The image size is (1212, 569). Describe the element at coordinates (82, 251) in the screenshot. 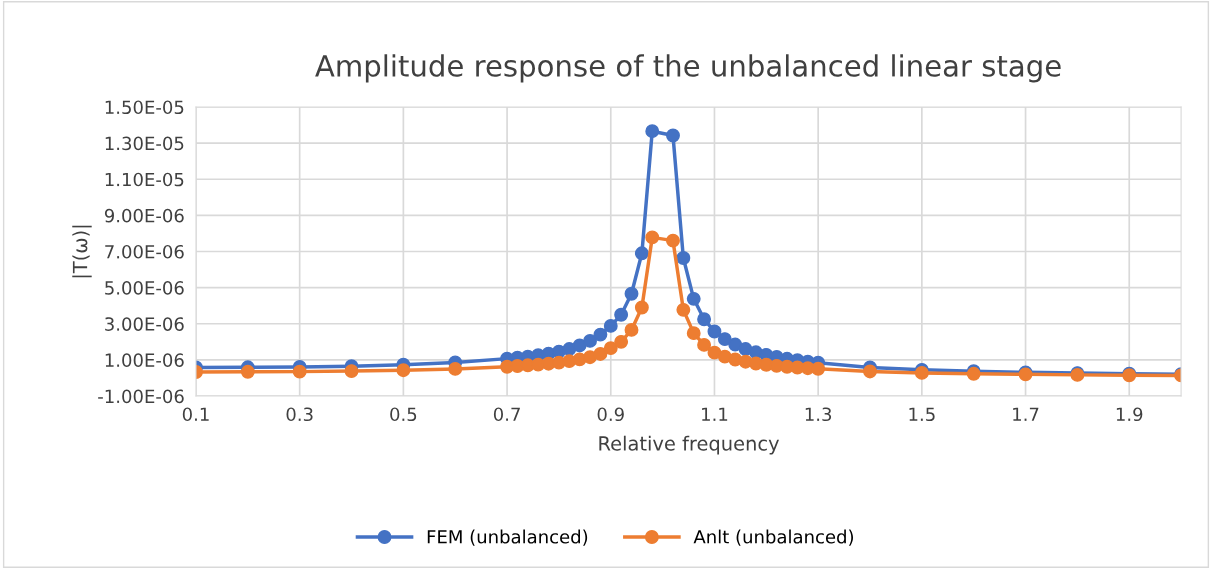

I see `y-axis-title: |T(ω)|` at that location.